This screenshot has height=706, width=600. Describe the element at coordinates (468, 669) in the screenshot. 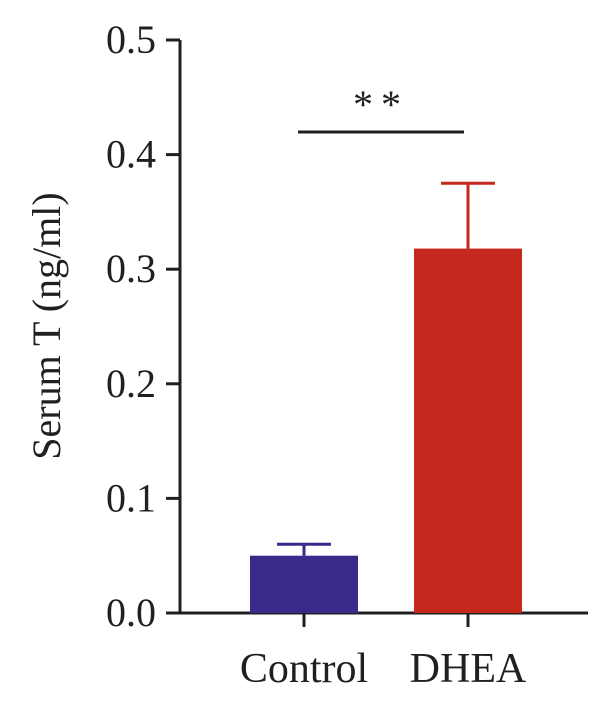

I see `x-tick-label: DHEA` at that location.